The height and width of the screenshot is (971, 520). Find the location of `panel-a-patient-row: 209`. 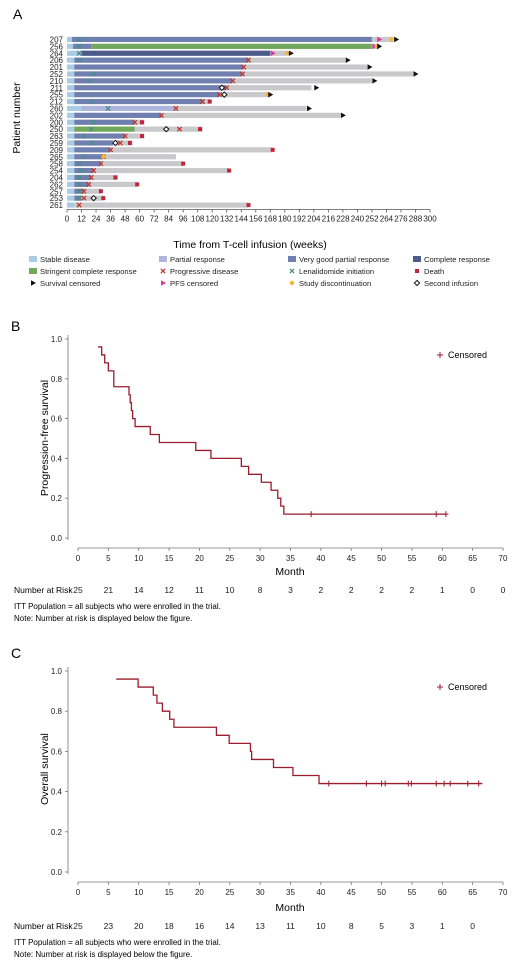

panel-a-patient-row: 209 is located at coordinates (162, 150).